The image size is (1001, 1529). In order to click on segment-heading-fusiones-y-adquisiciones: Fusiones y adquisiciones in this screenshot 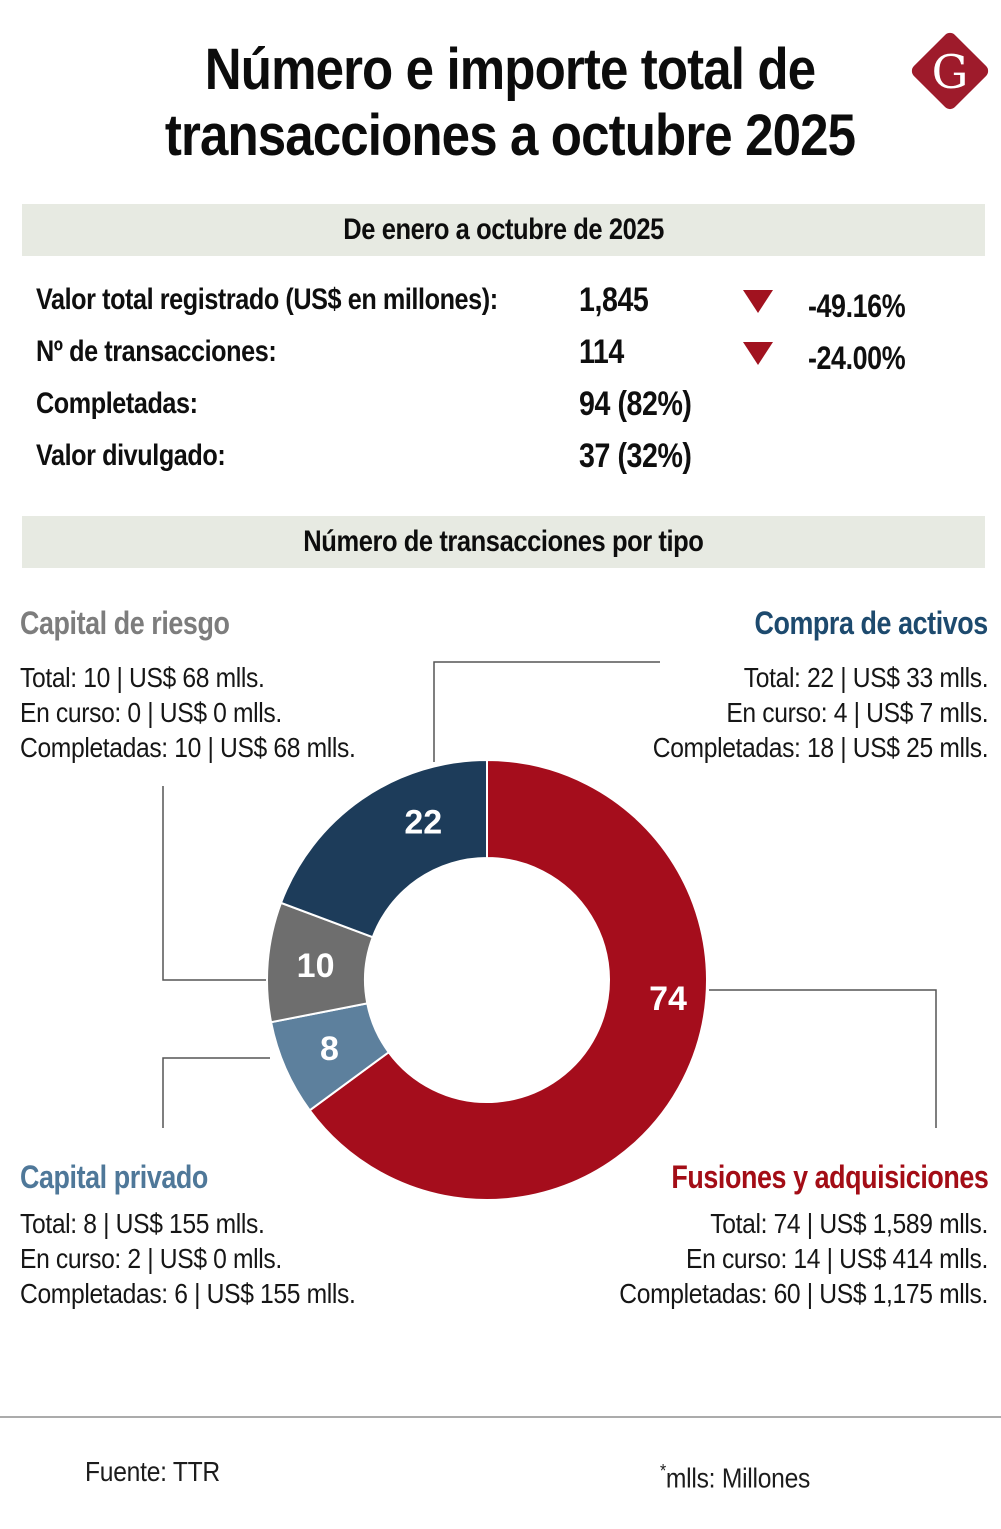, I will do `click(829, 1177)`.